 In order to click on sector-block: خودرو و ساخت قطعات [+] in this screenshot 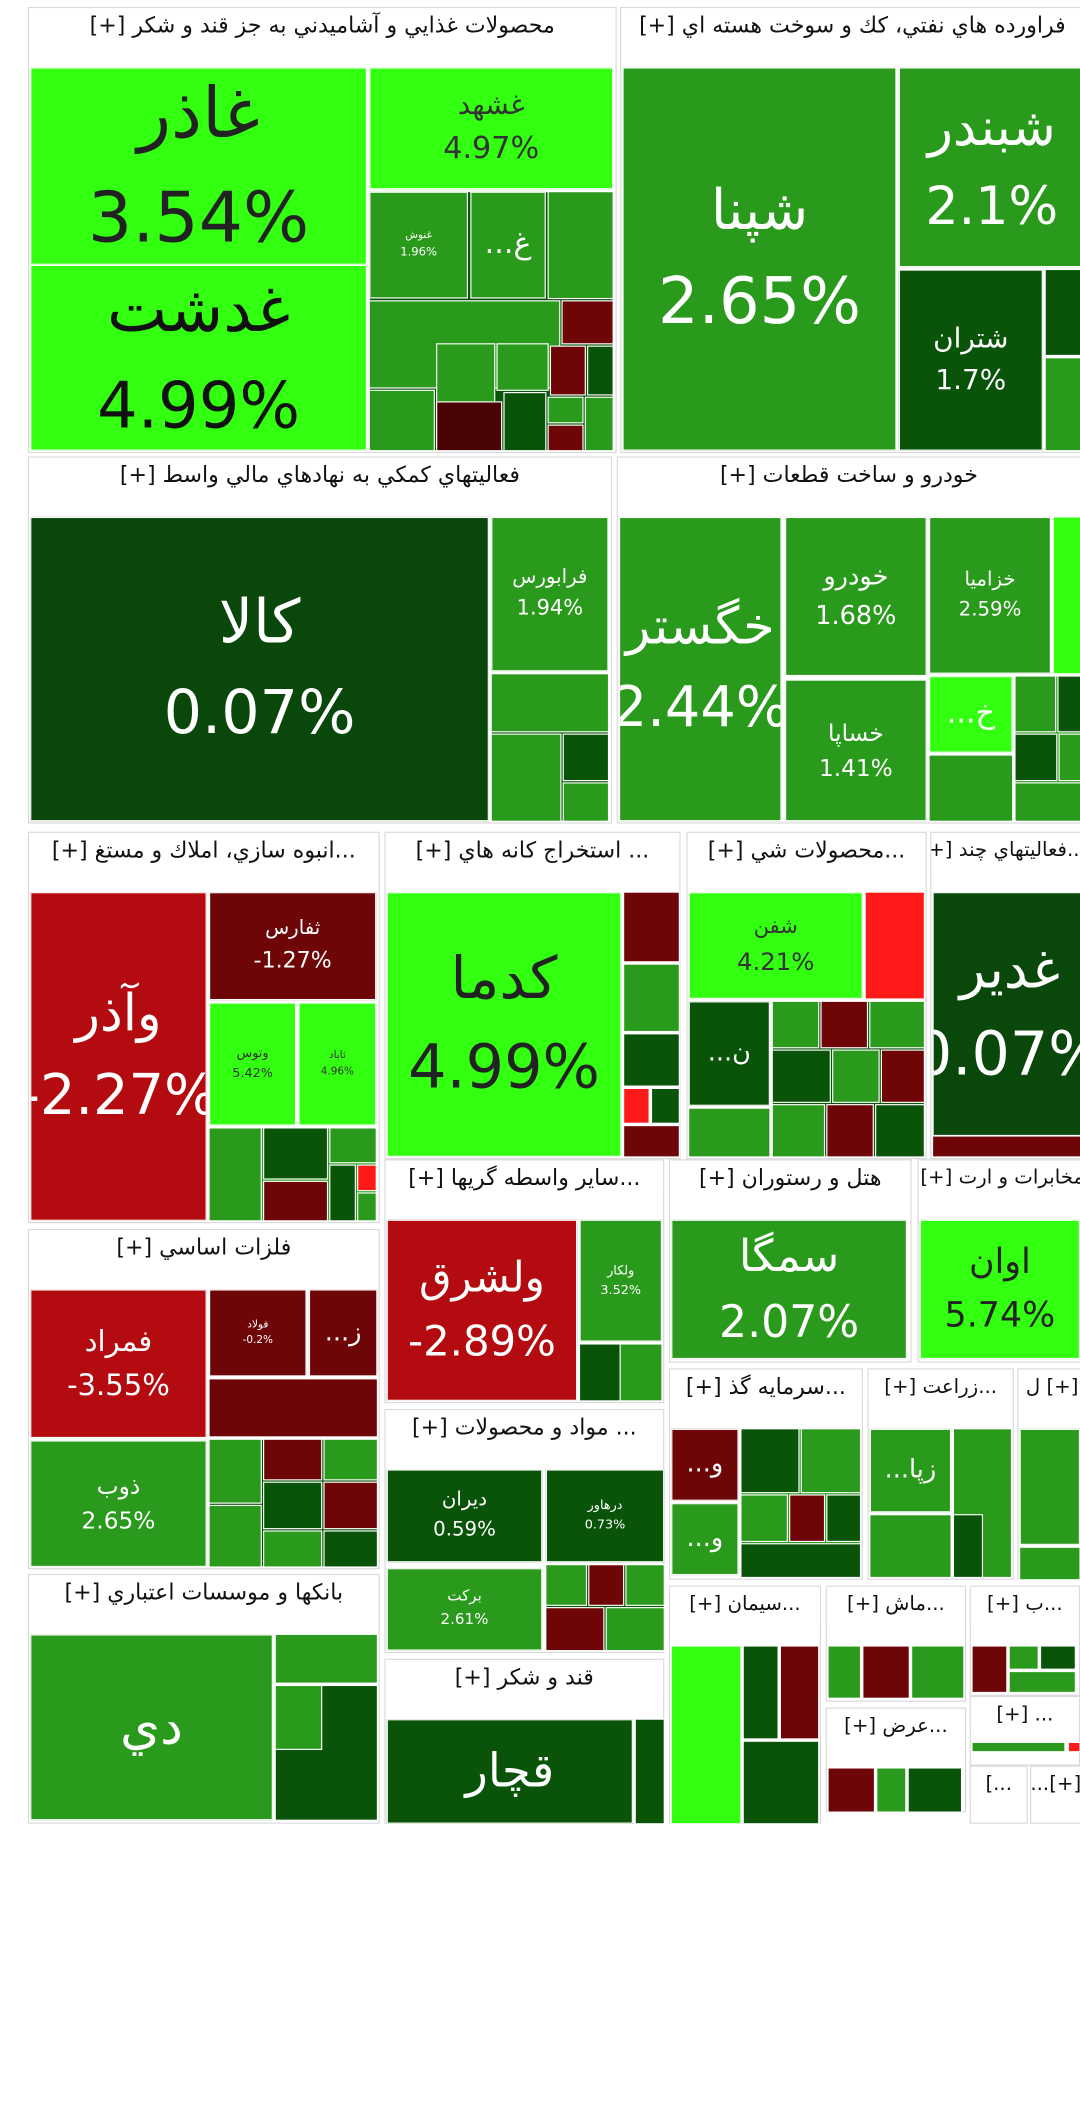, I will do `click(848, 640)`.